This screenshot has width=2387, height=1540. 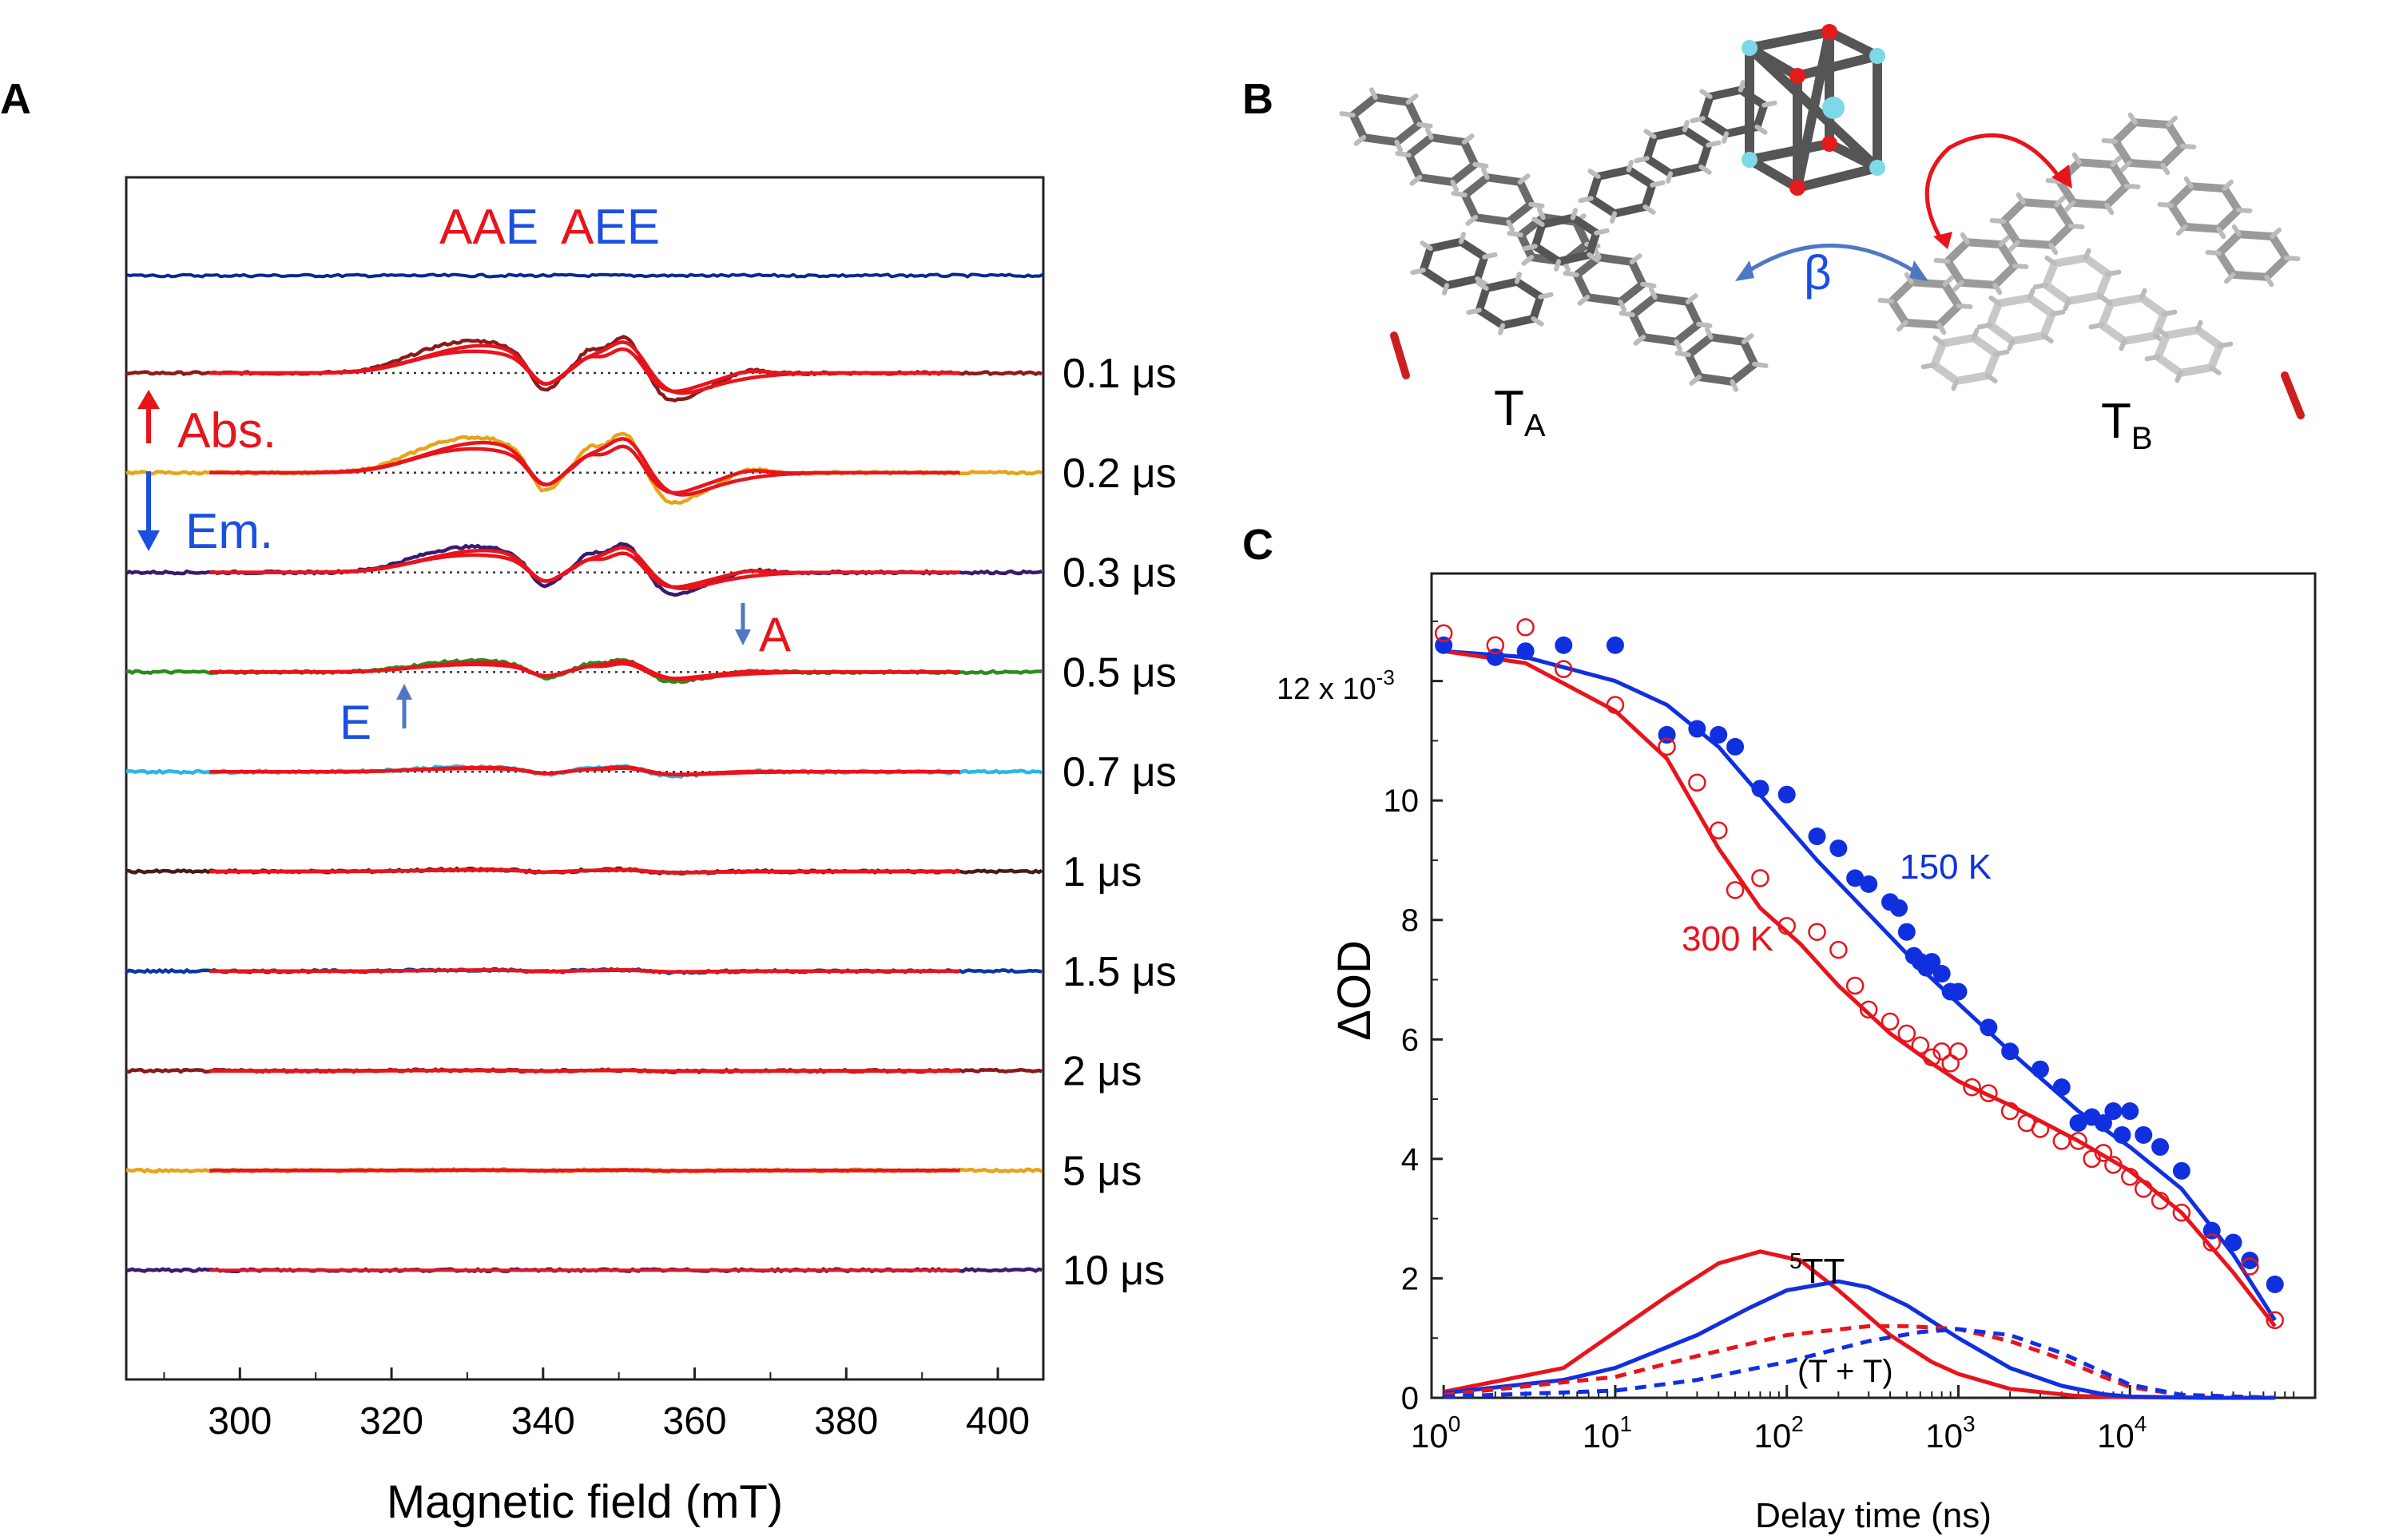 I want to click on x-tick-base: 10, so click(x=1944, y=1436).